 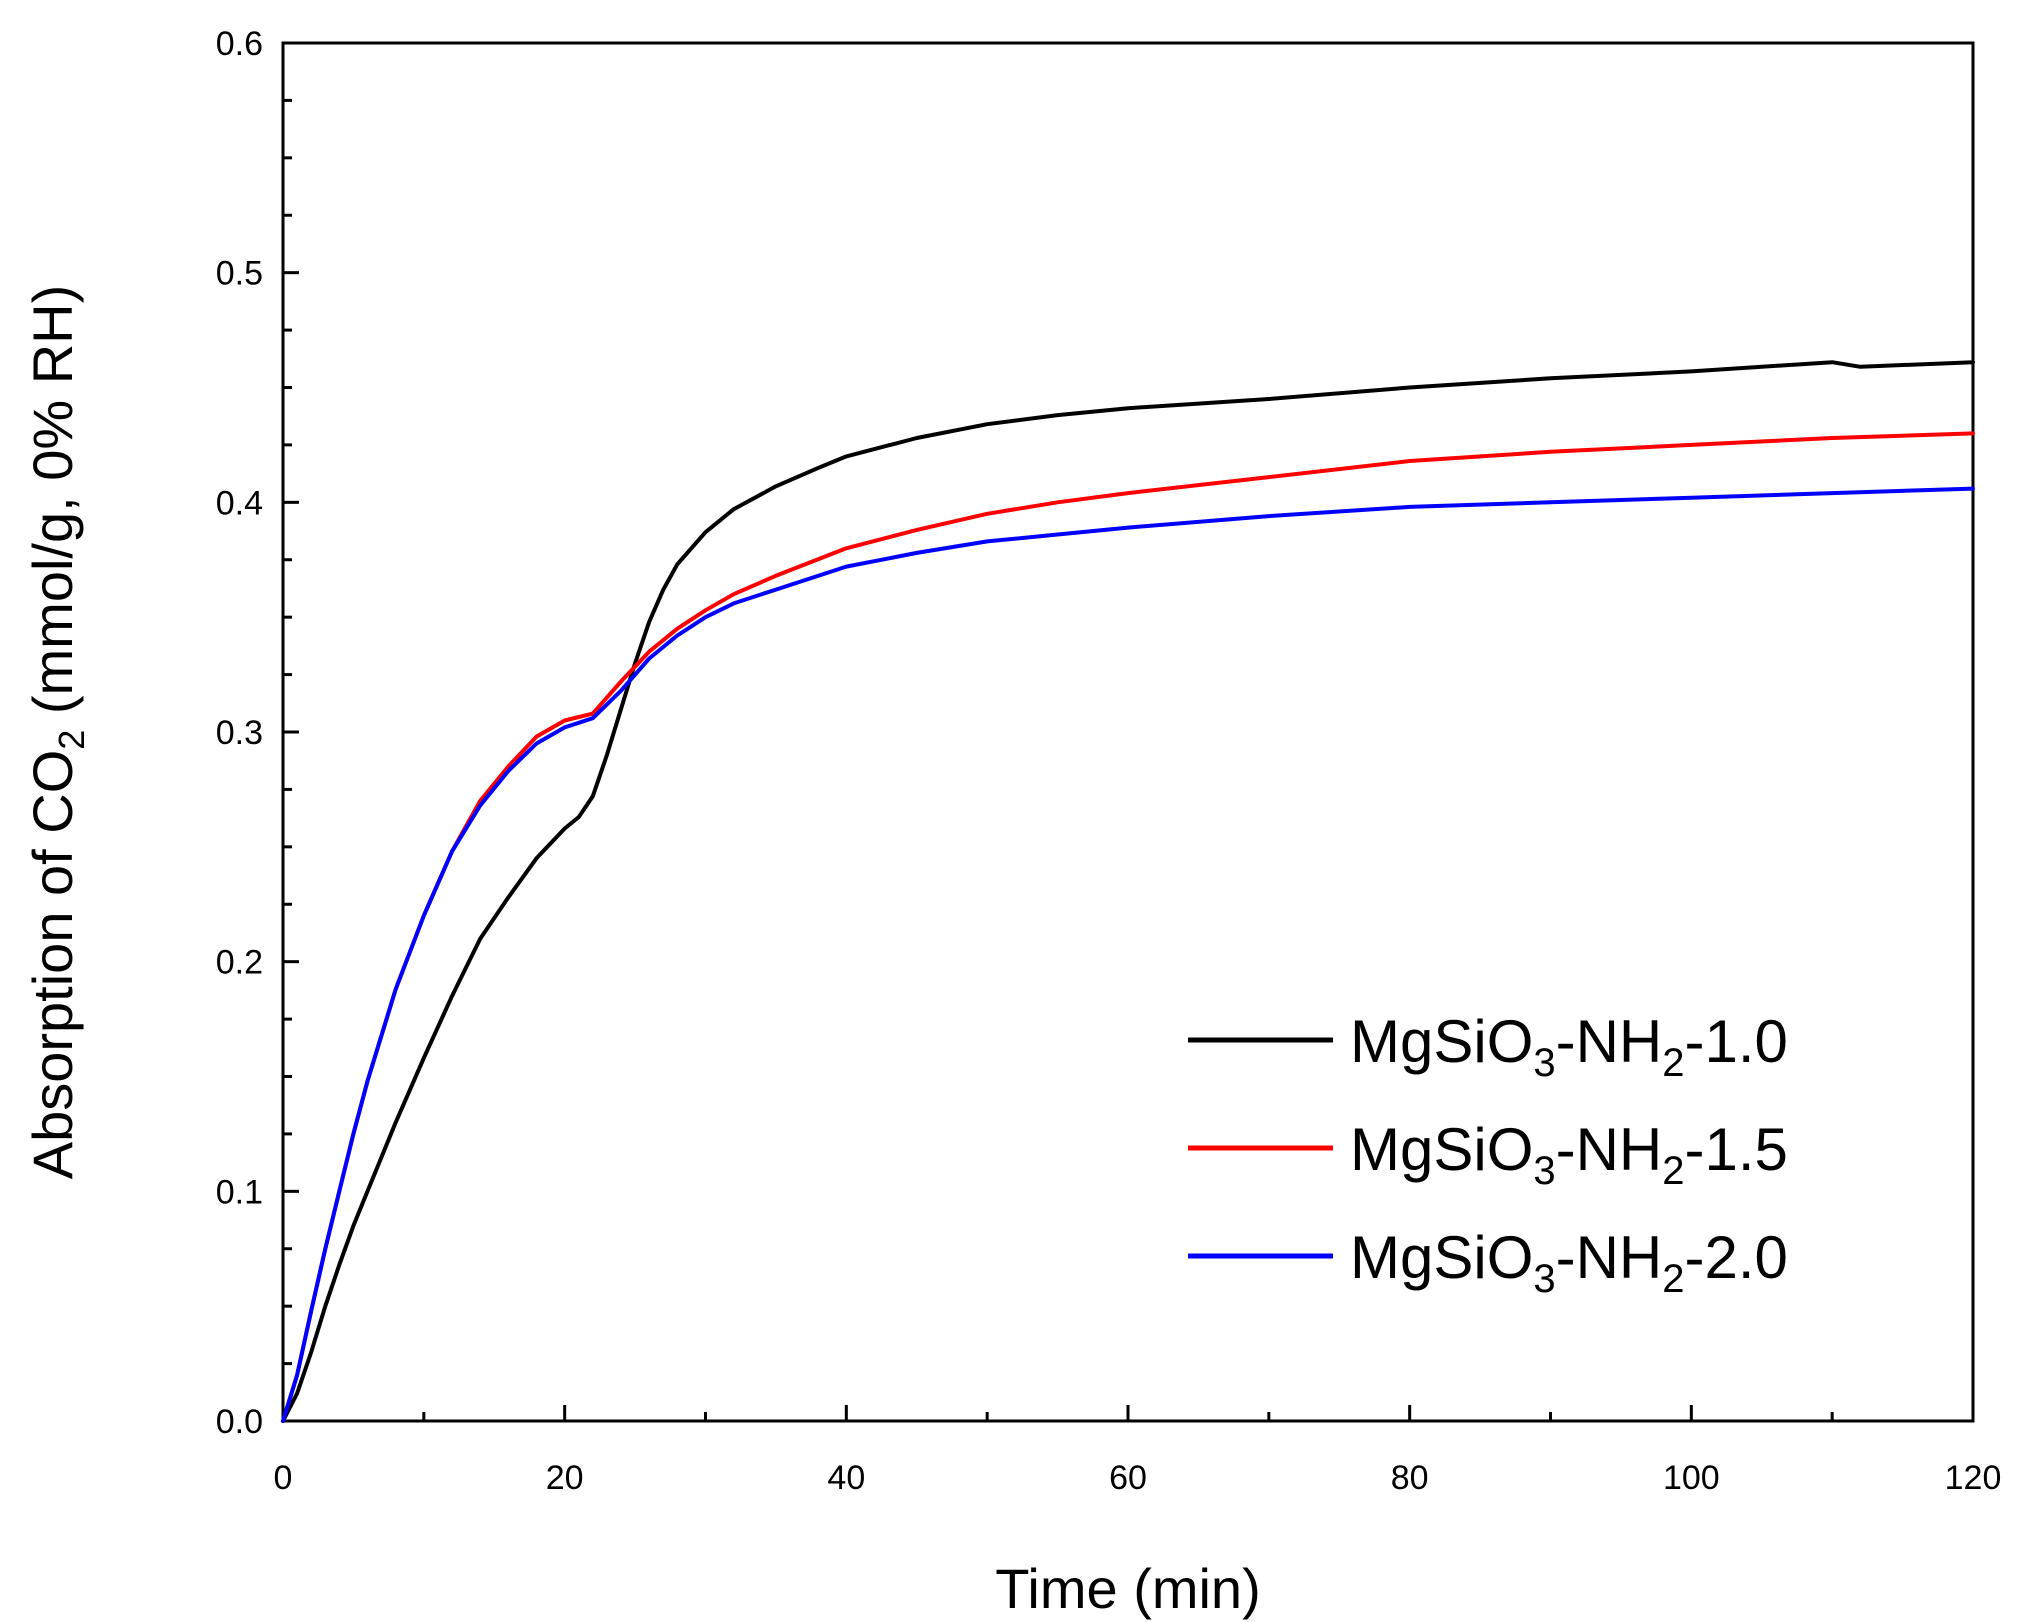 I want to click on x-tick-label: 0, so click(x=283, y=1478).